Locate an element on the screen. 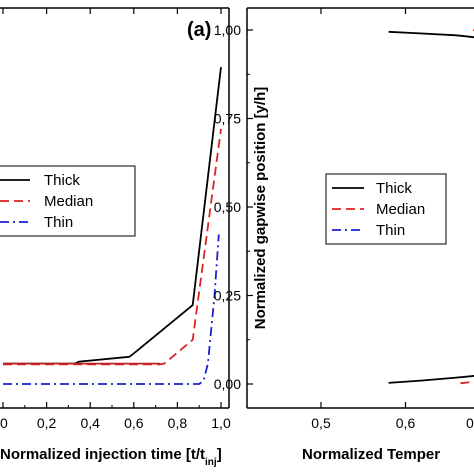  panel-a-x-label: Normalized injection time [t/tinj] is located at coordinates (111, 457).